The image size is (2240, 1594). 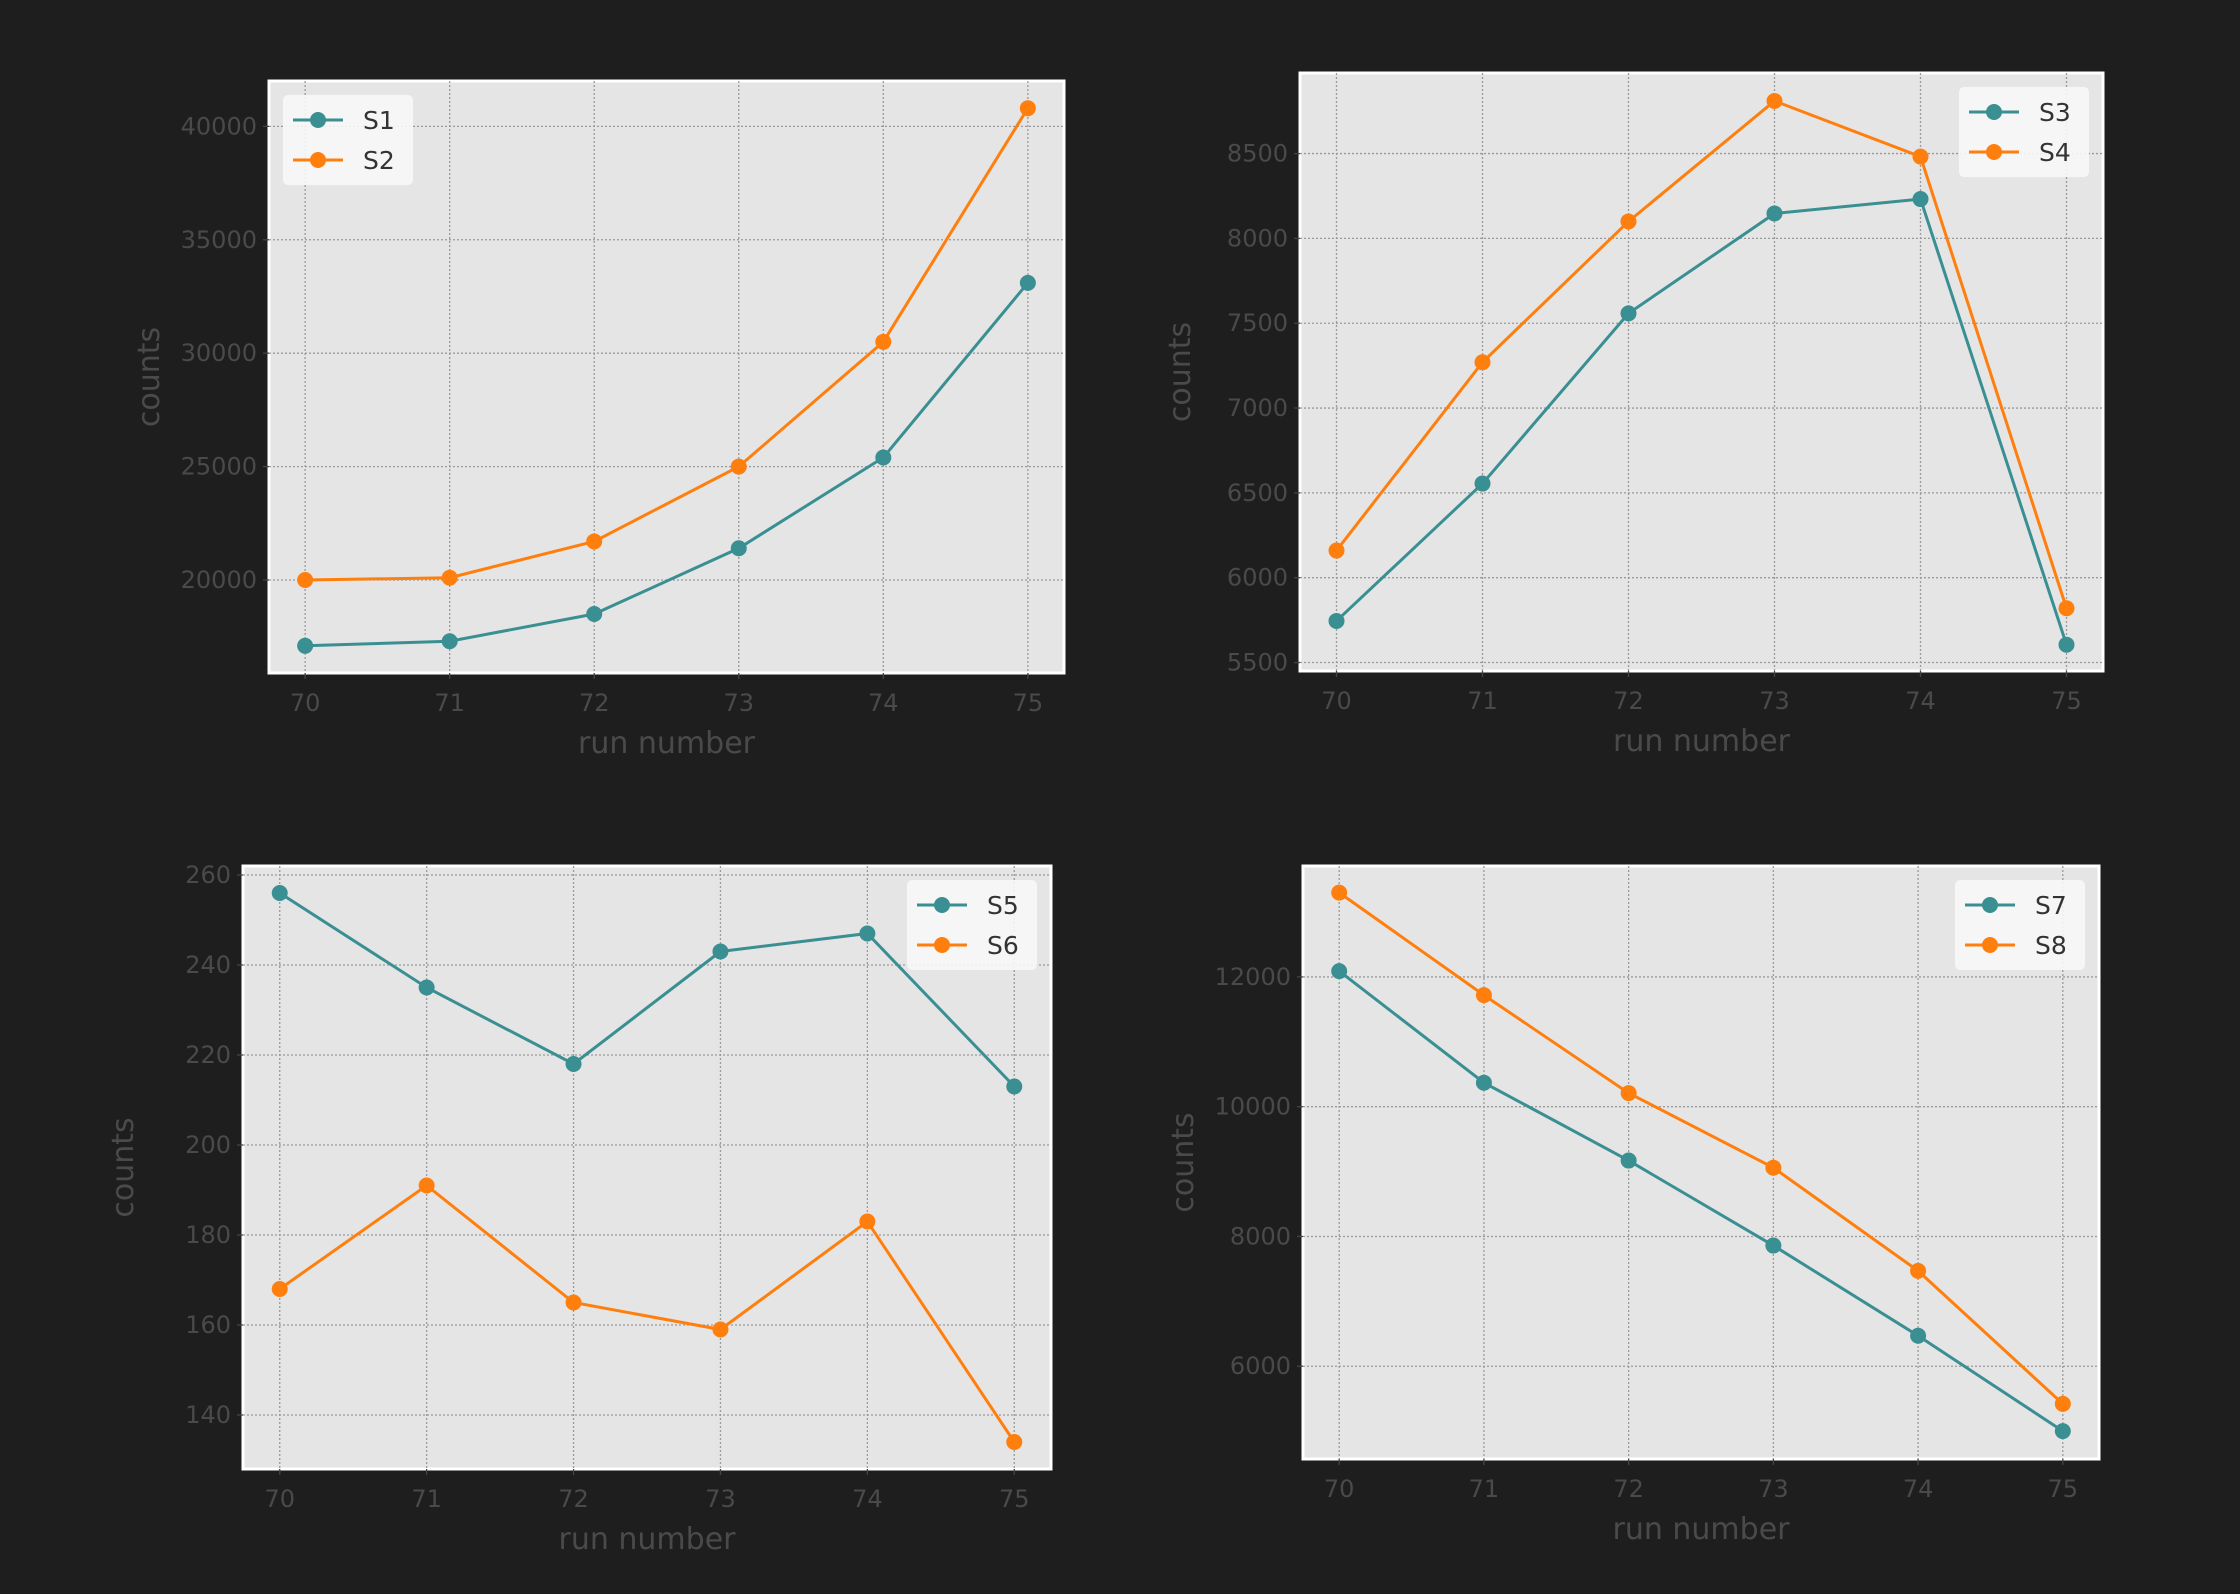 What do you see at coordinates (647, 1313) in the screenshot?
I see `series-S6` at bounding box center [647, 1313].